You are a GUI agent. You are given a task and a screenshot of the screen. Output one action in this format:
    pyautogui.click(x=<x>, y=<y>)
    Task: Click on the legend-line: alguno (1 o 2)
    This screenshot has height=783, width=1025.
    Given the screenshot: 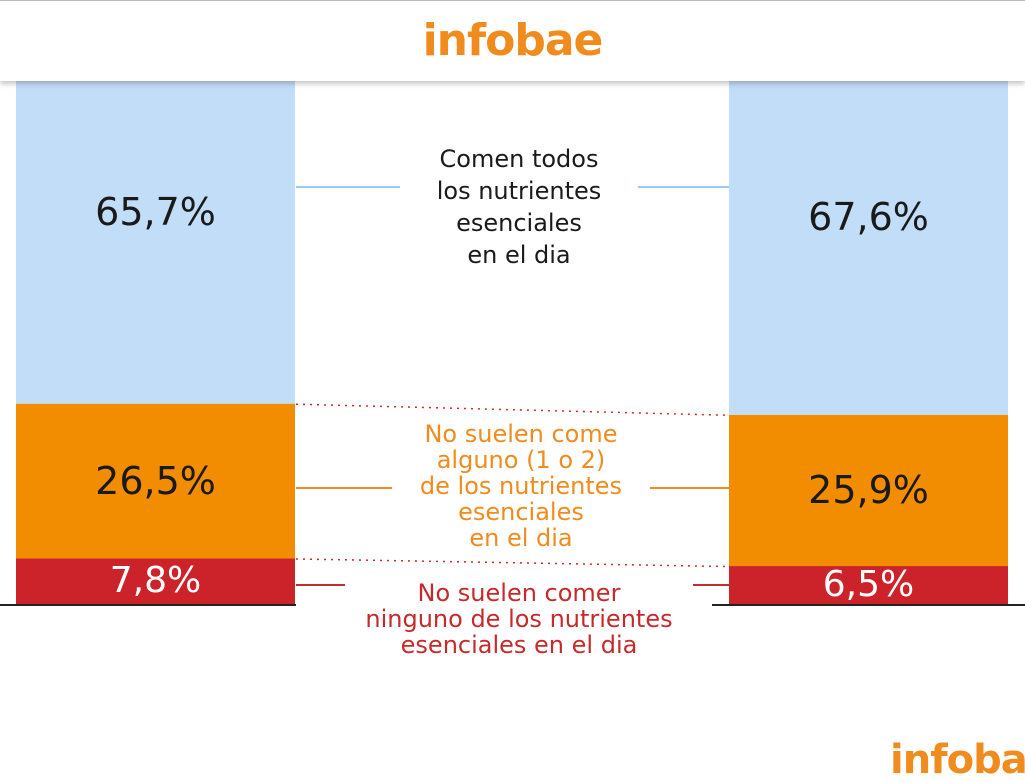 What is the action you would take?
    pyautogui.click(x=521, y=460)
    